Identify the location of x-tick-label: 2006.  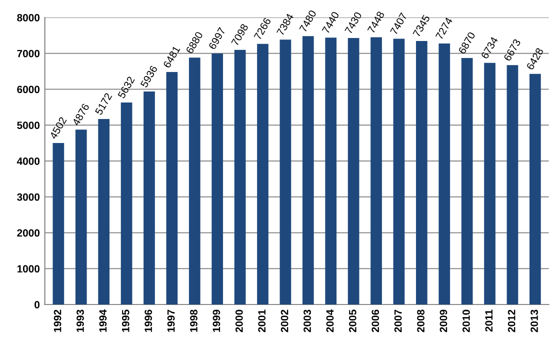
(376, 321).